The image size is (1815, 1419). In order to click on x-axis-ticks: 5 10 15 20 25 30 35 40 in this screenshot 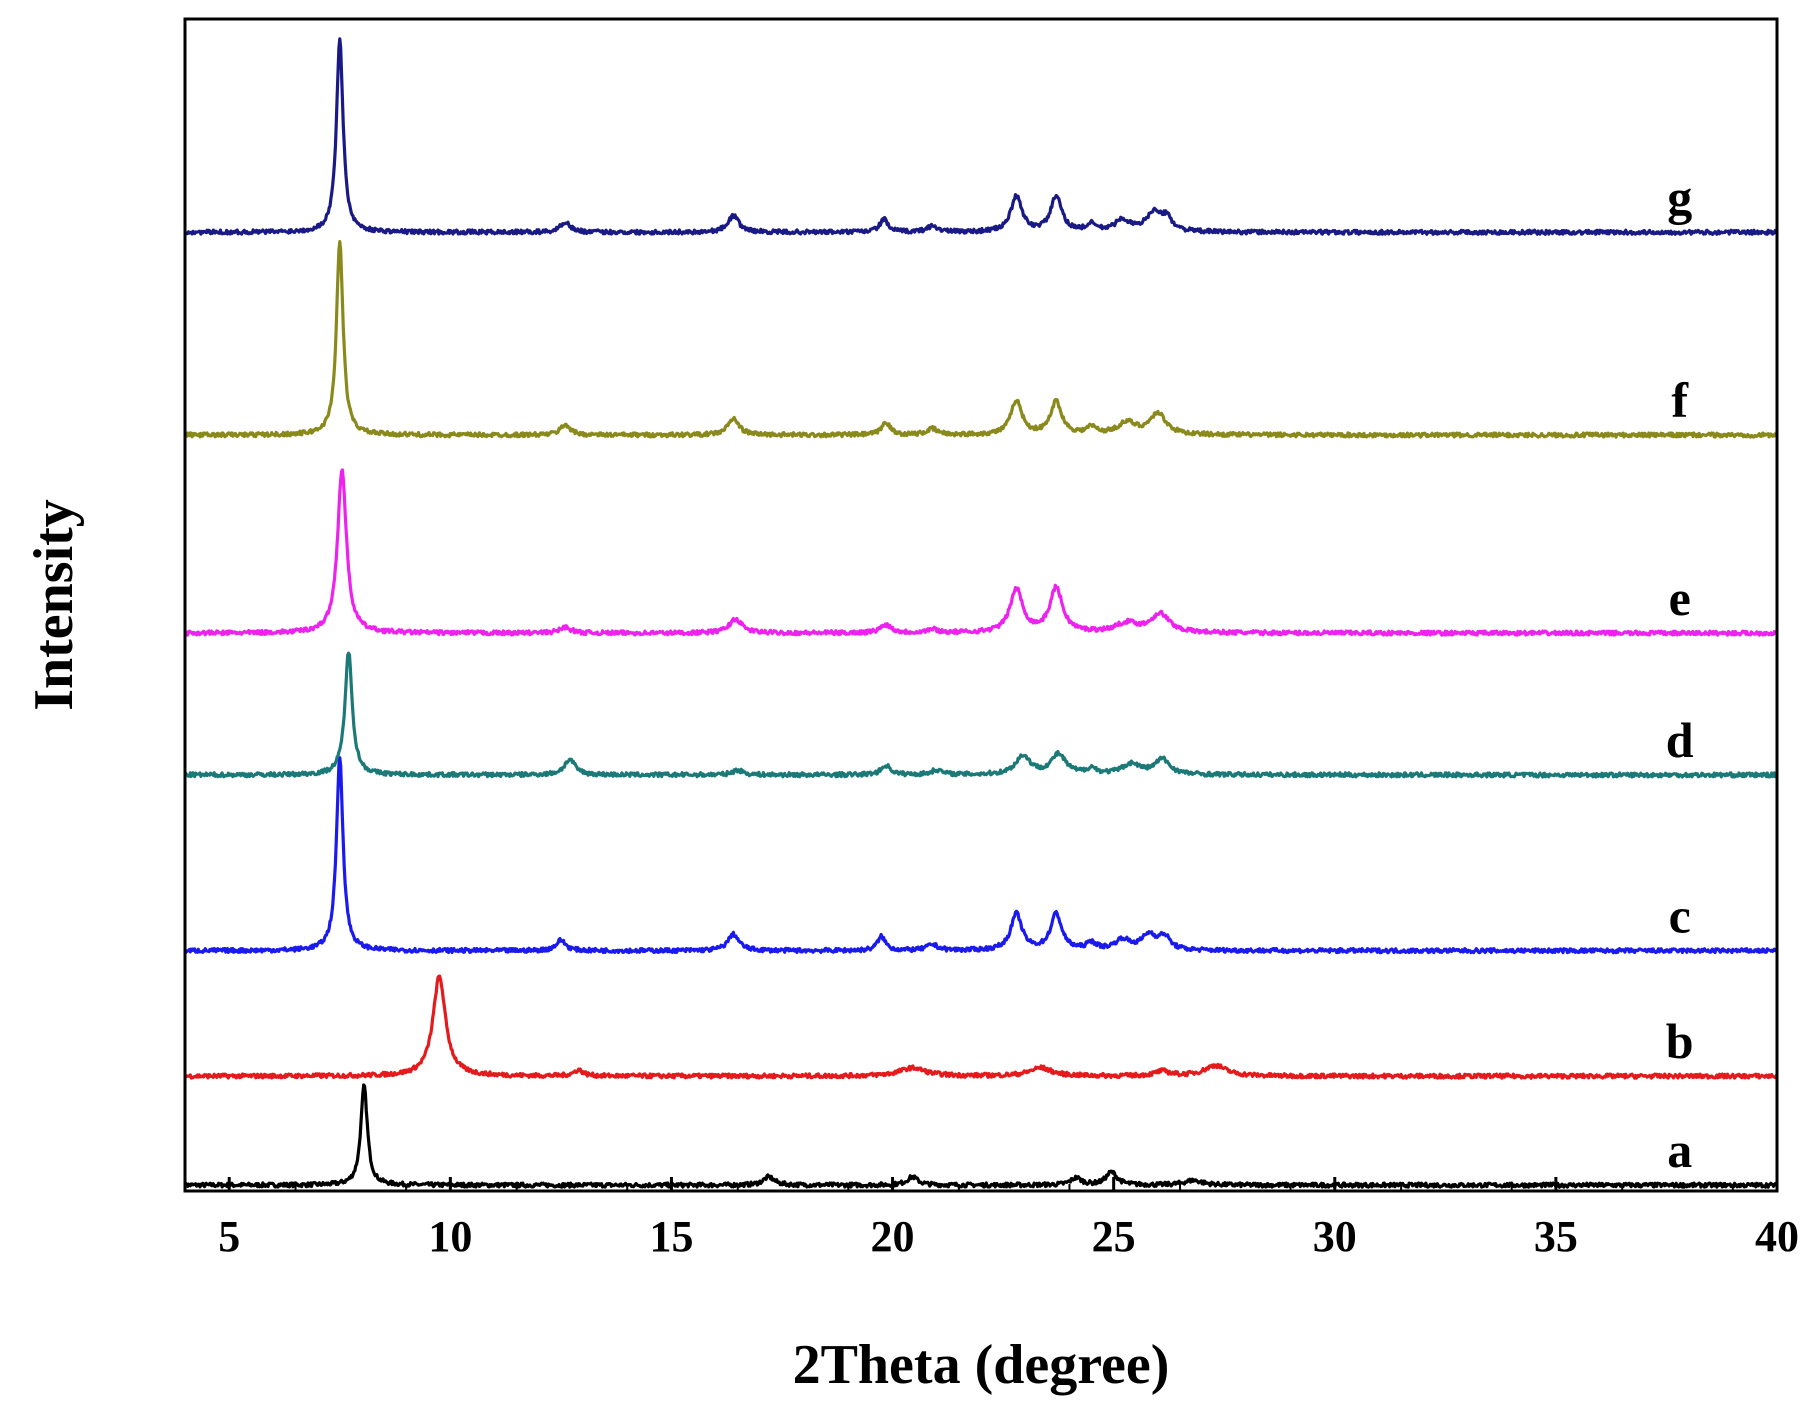, I will do `click(991, 1219)`.